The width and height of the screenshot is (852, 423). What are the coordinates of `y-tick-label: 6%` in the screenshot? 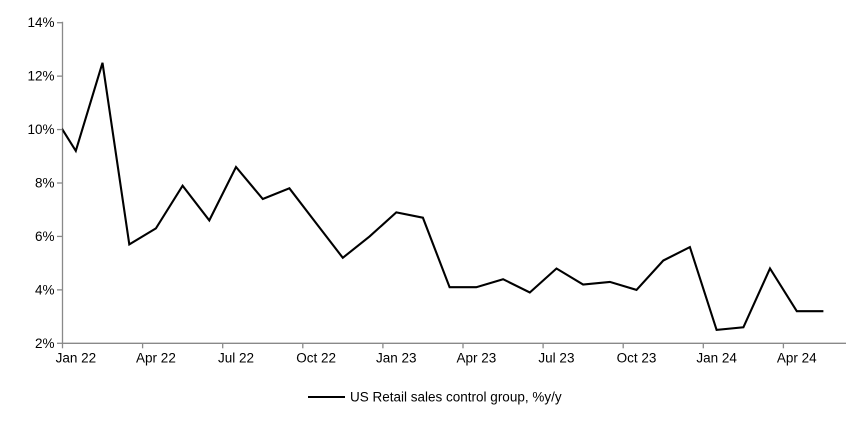 It's located at (45, 236).